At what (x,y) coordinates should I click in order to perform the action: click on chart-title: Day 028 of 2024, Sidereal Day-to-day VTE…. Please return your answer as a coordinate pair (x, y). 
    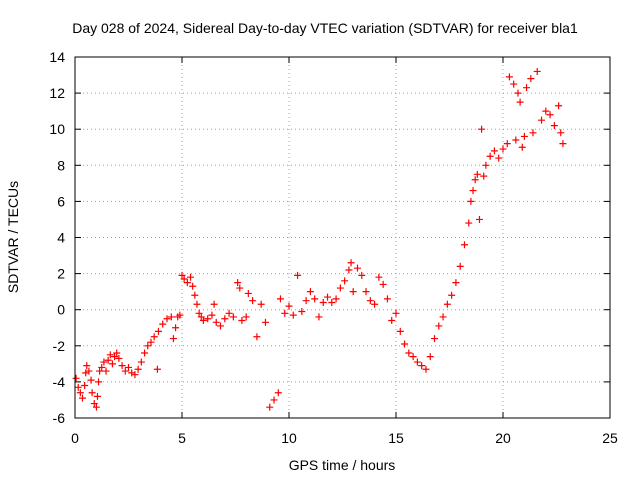
    Looking at the image, I should click on (325, 28).